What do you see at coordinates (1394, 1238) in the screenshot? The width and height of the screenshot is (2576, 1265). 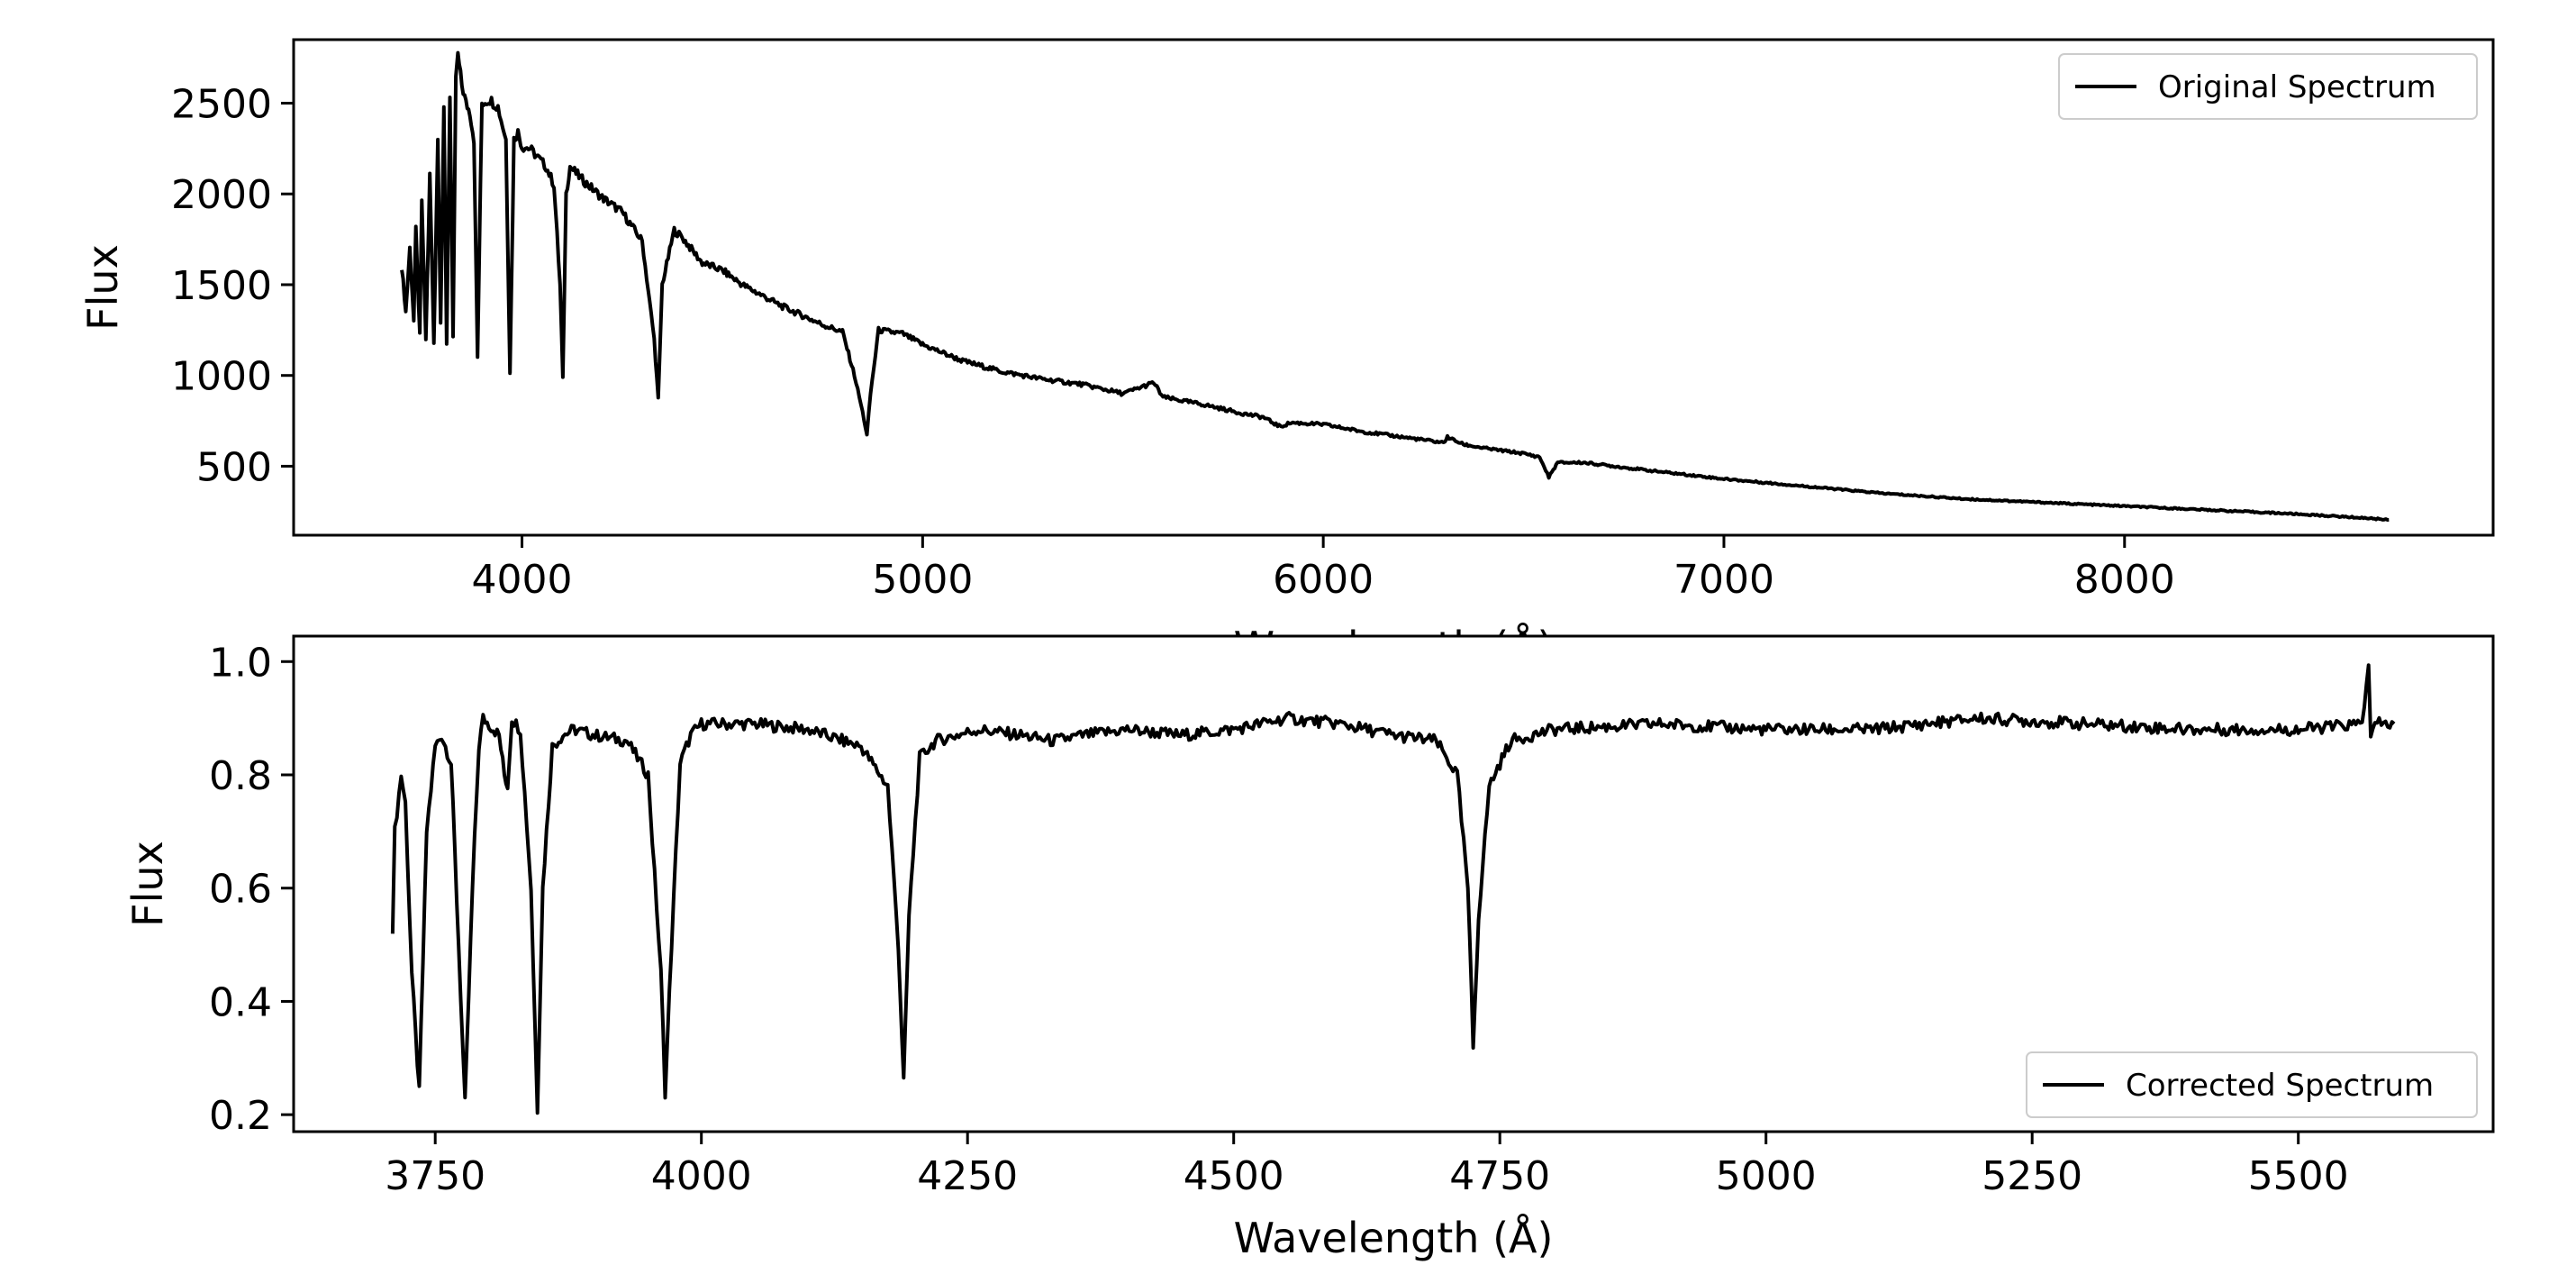 I see `corrected-x-axis-label: Wavelength (Å)` at bounding box center [1394, 1238].